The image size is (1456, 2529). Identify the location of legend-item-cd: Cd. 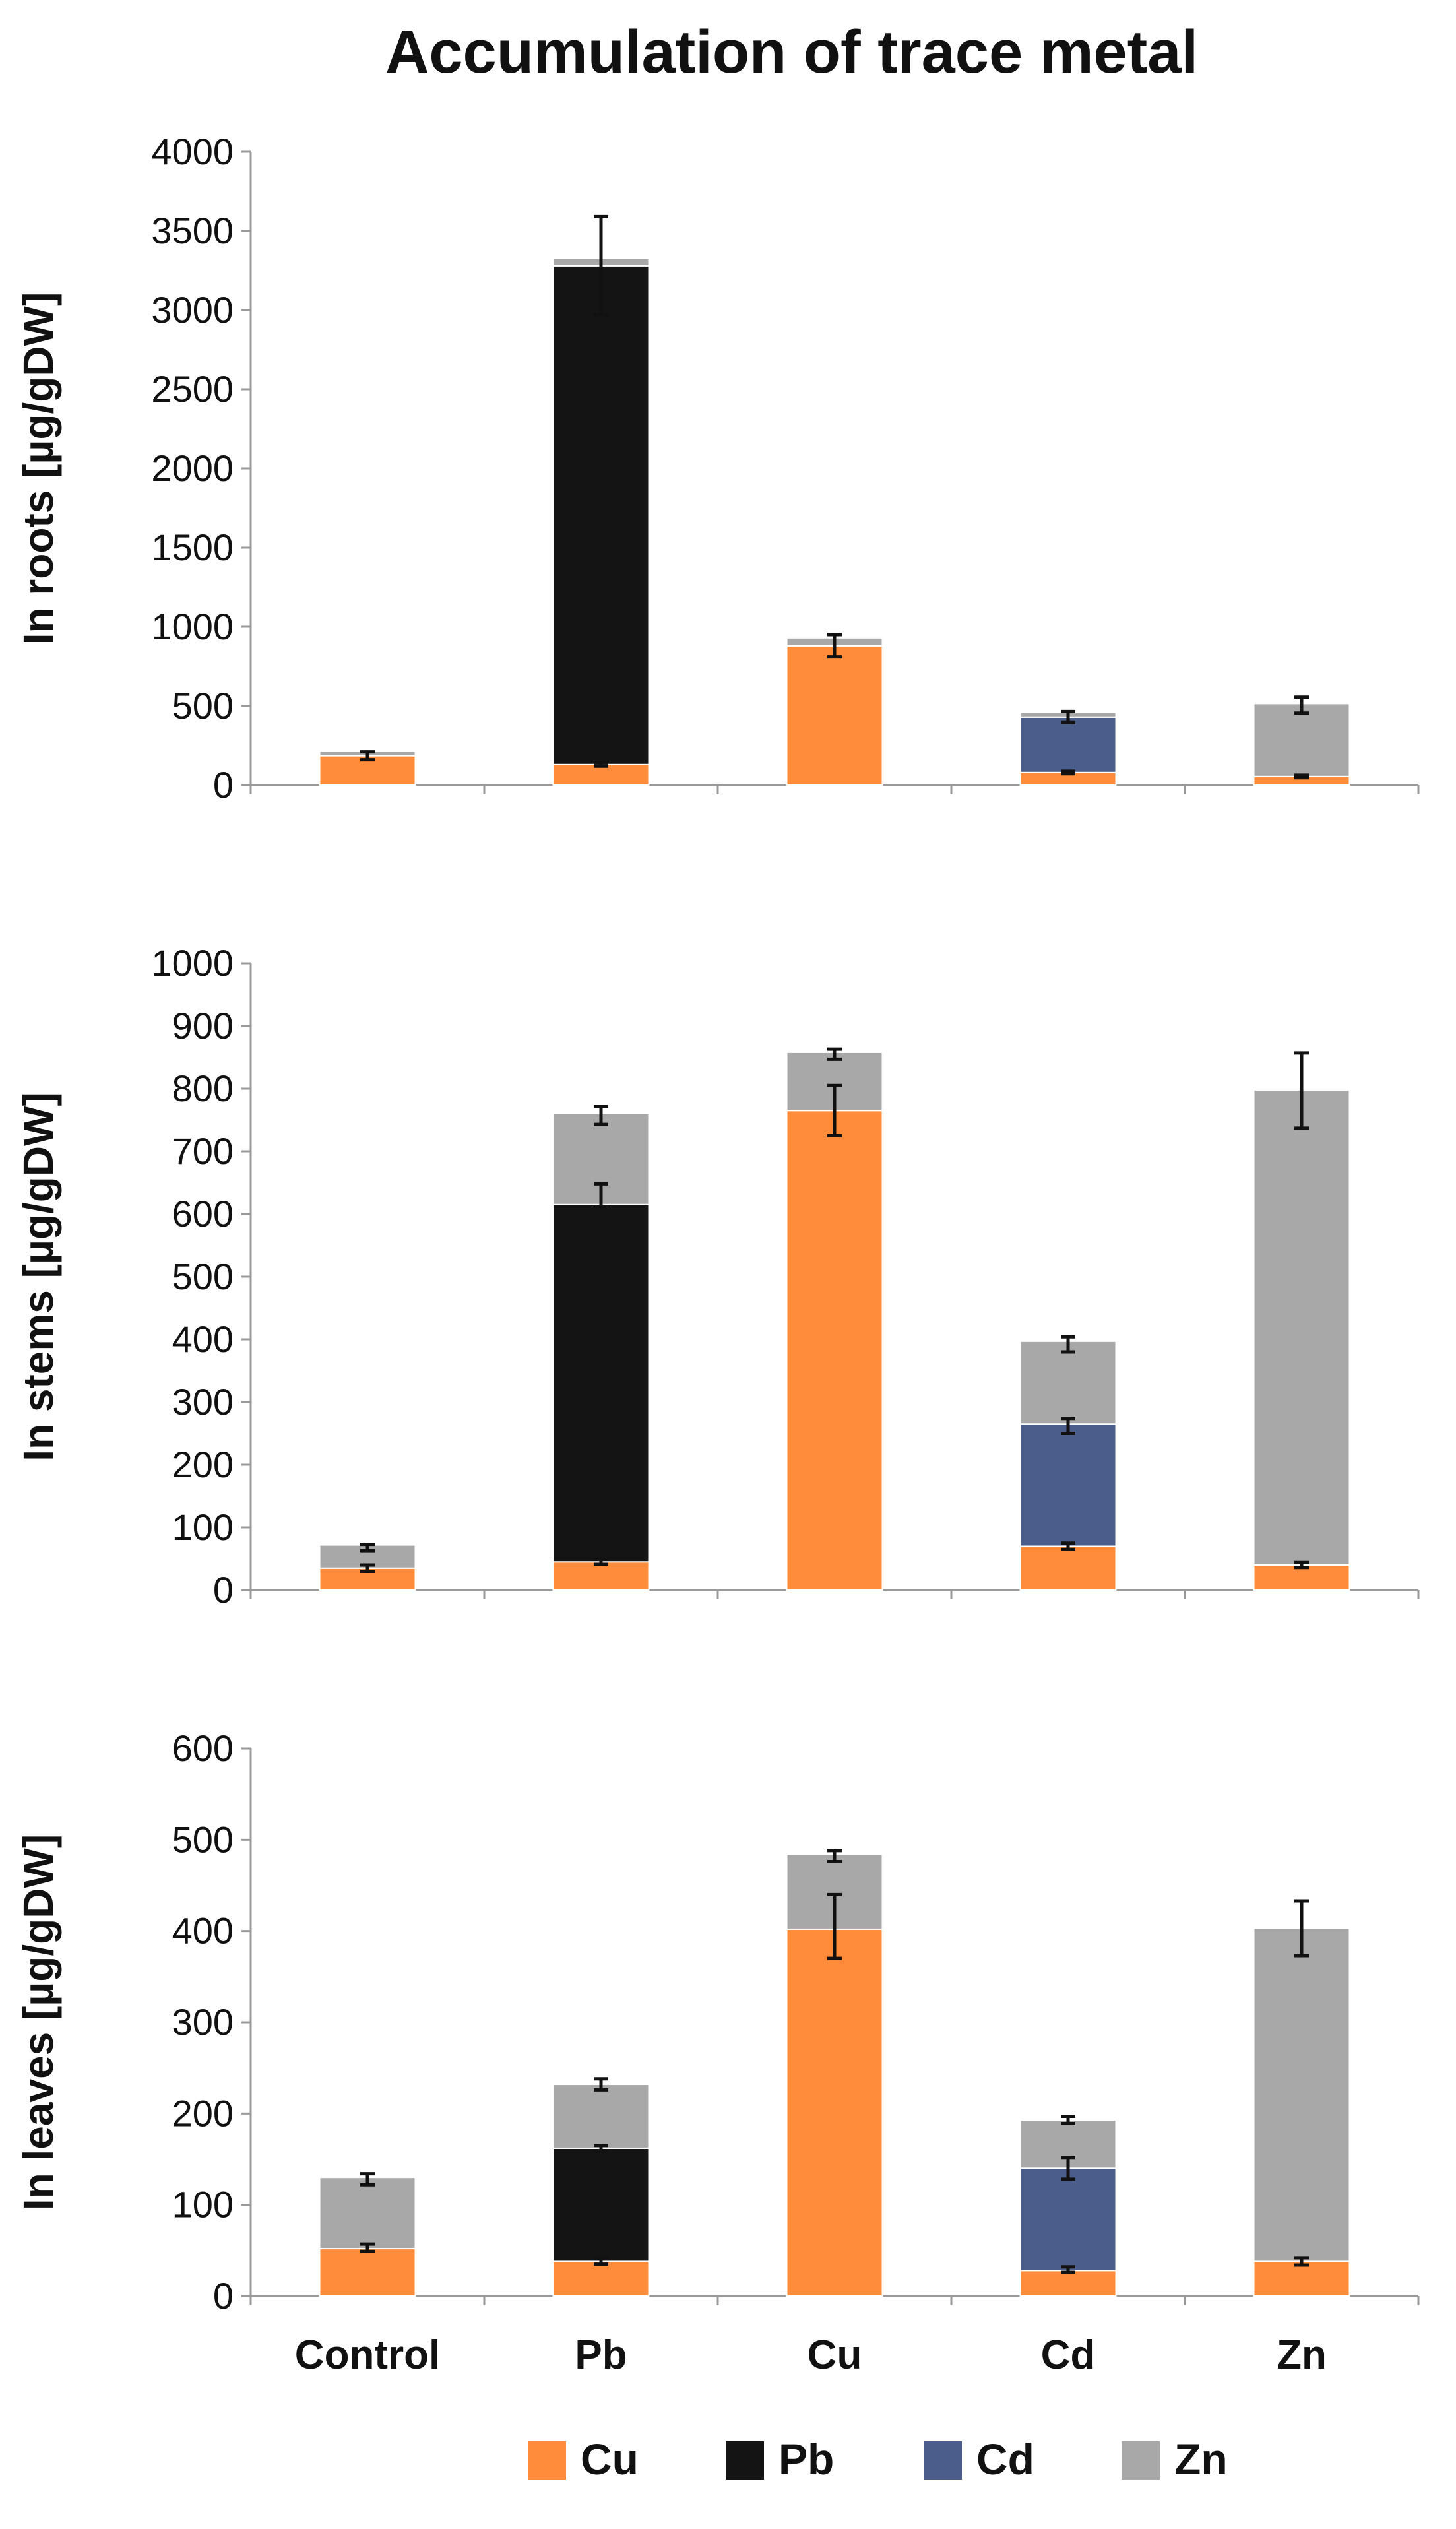
(979, 2459).